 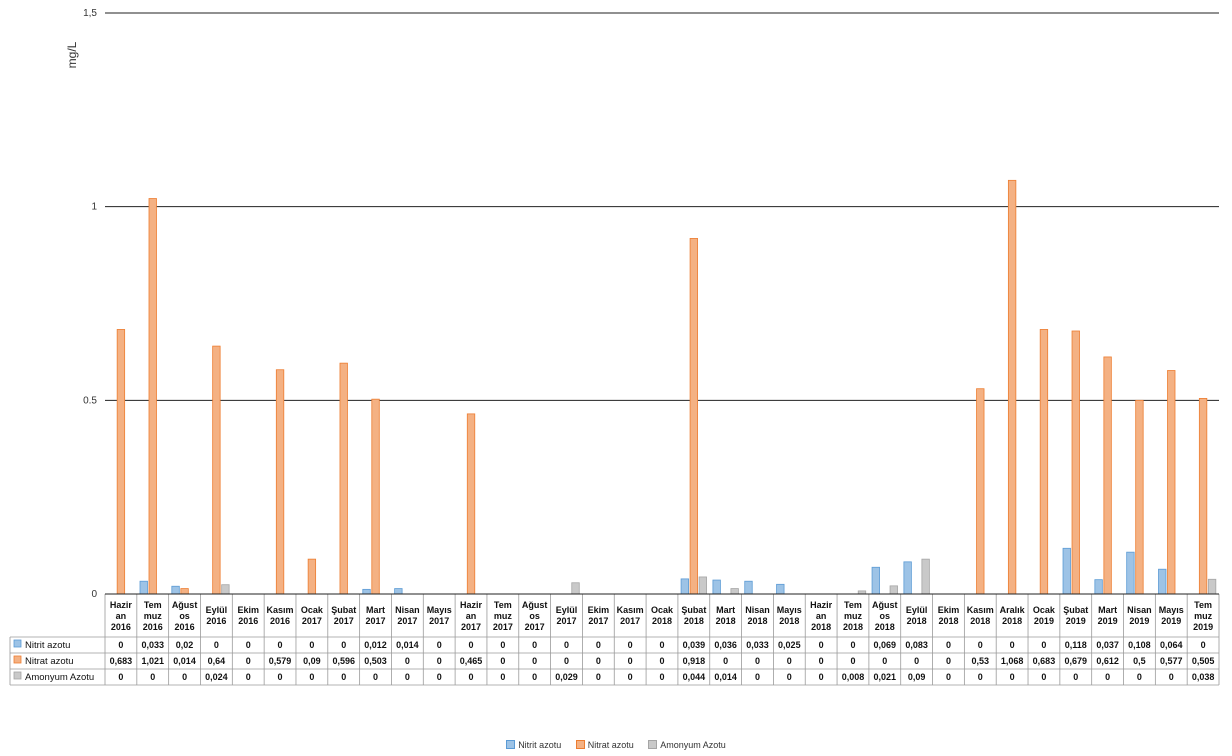 What do you see at coordinates (693, 745) in the screenshot?
I see `legend-label-amonyum: Amonyum Azotu` at bounding box center [693, 745].